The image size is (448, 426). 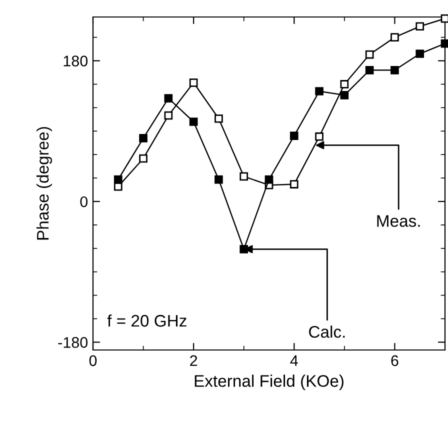 I want to click on annotation: f = 20 GHz, so click(x=146, y=320).